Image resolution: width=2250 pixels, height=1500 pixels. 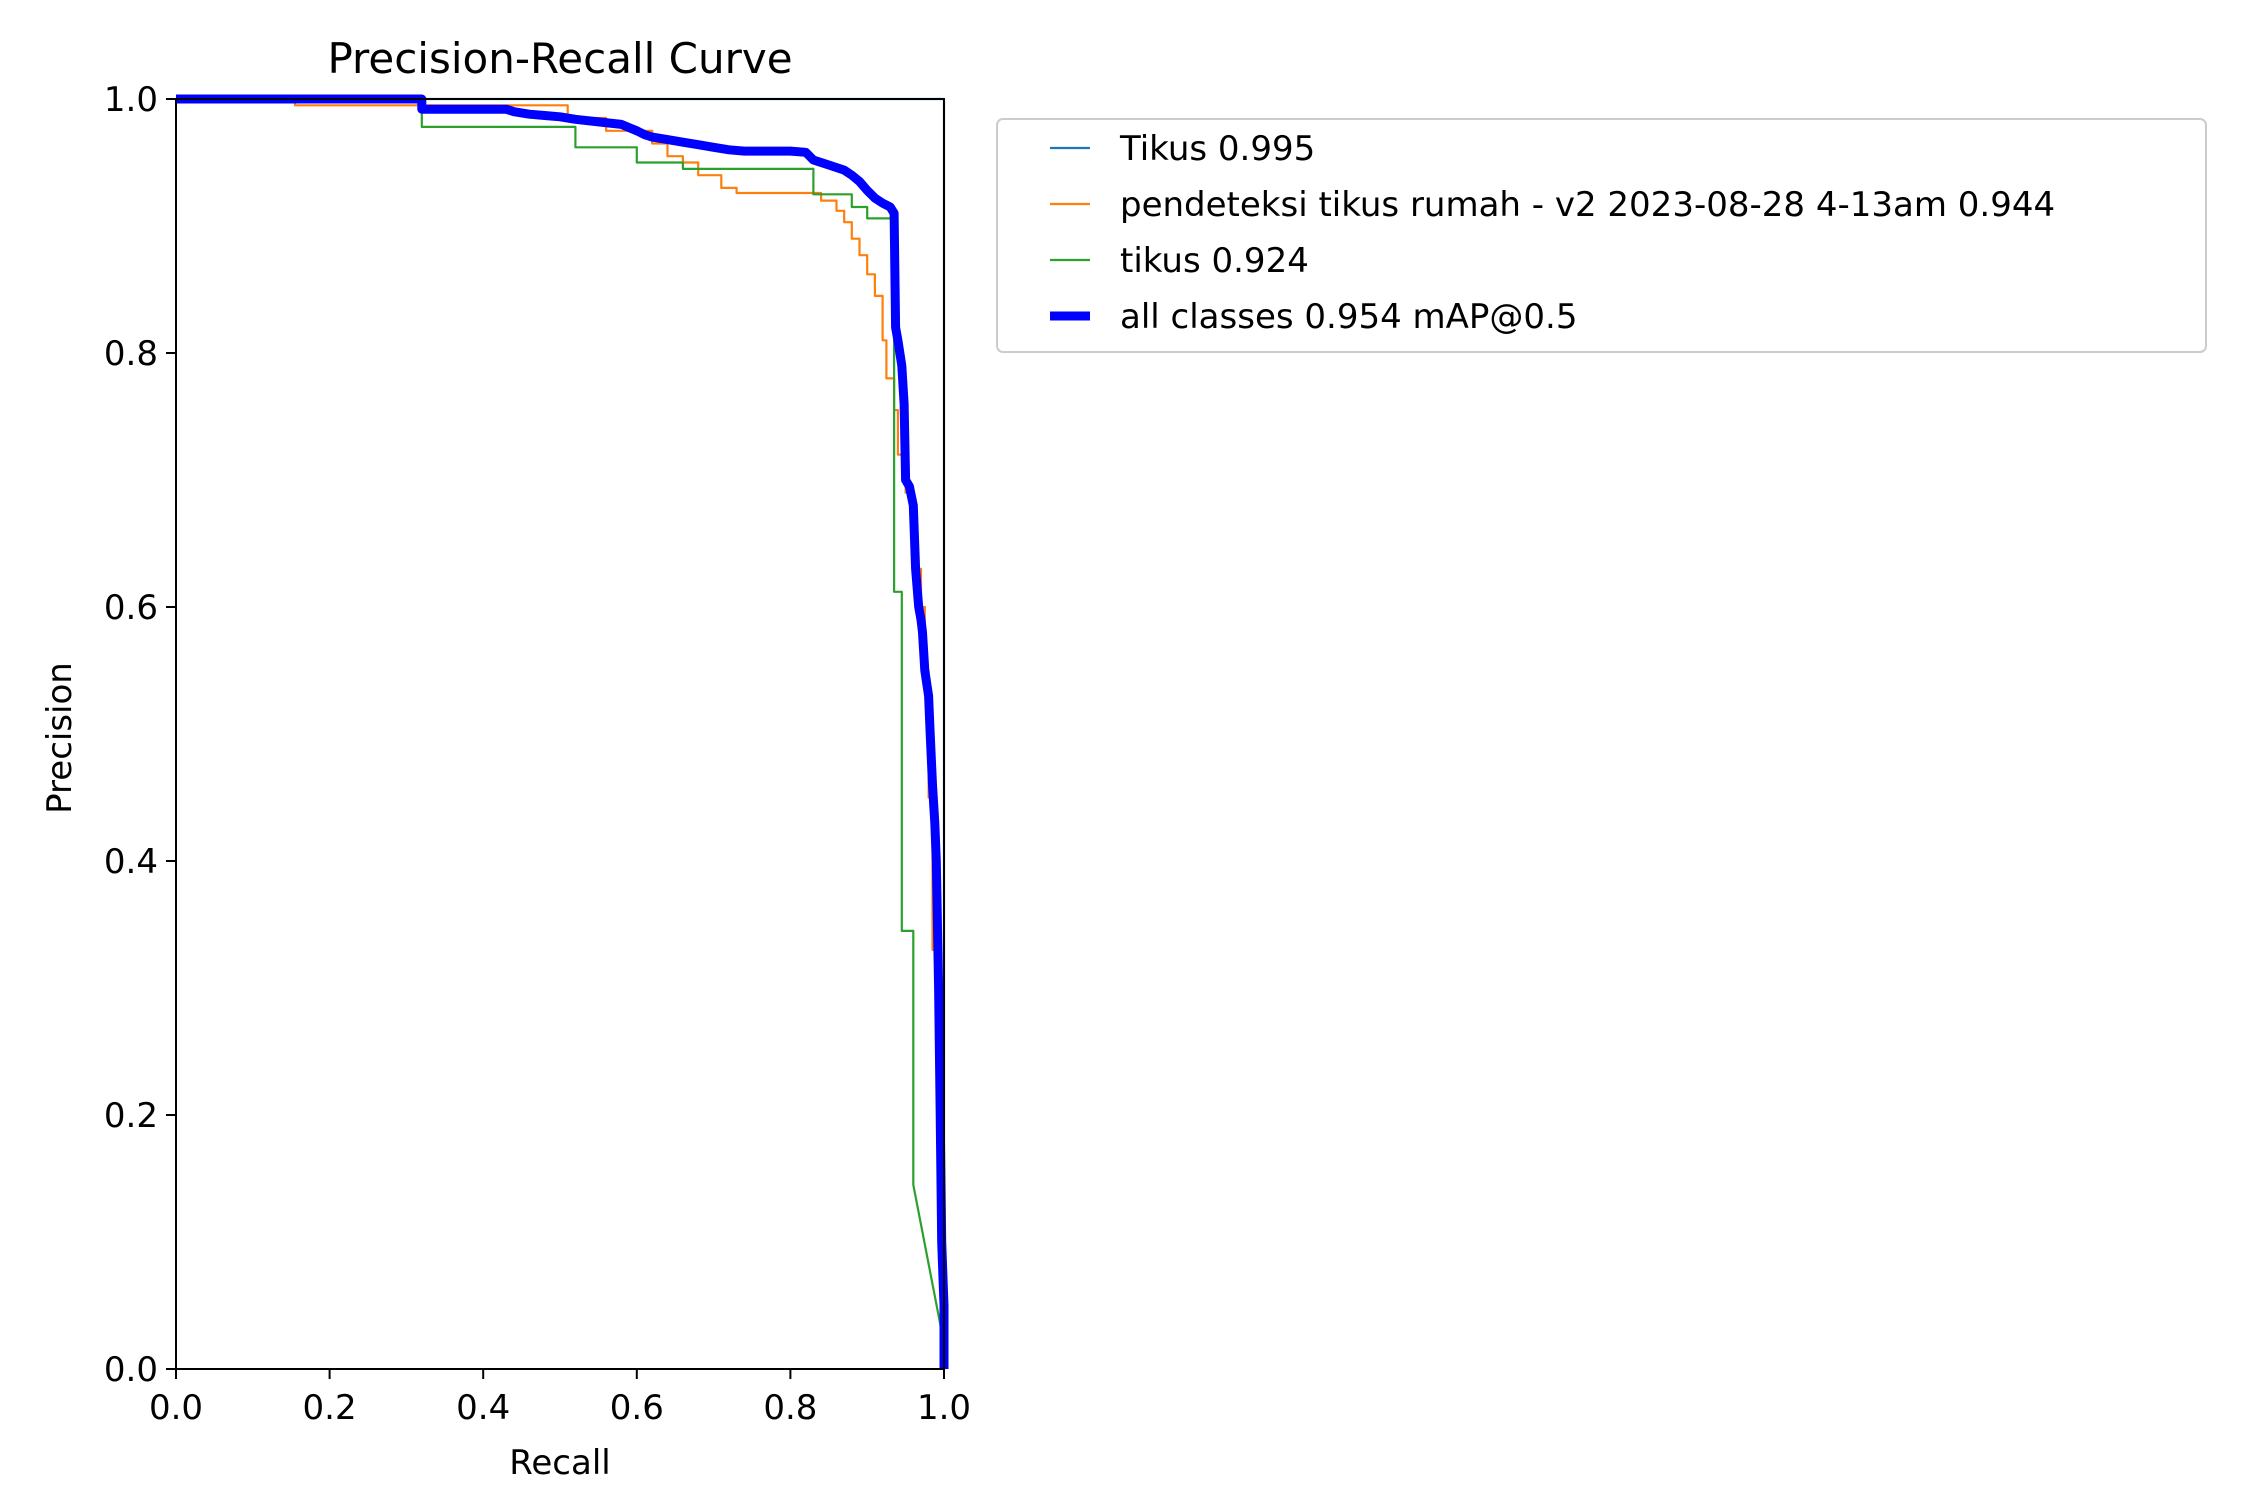 I want to click on y-tick-label: 1.0, so click(x=131, y=100).